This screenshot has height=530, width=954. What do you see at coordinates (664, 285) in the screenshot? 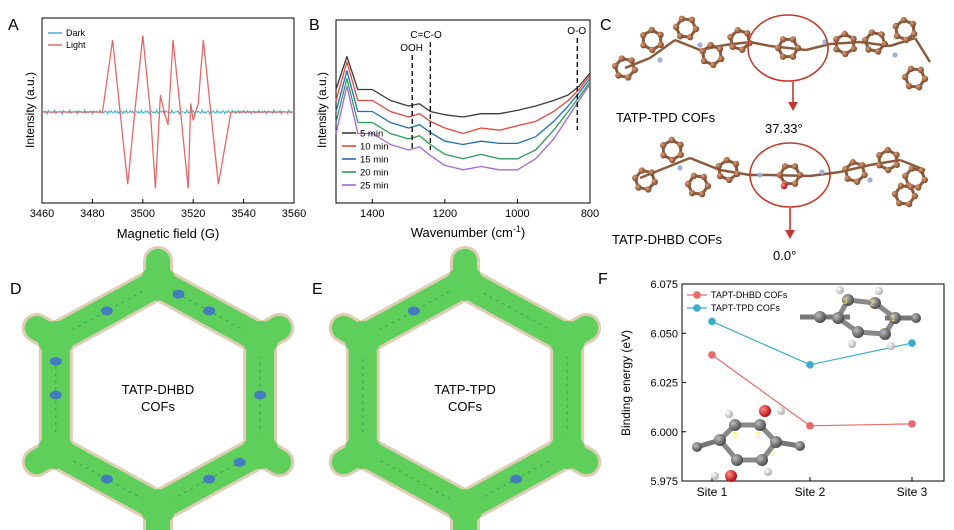
I see `panel-f-ytick-label: 6.075` at bounding box center [664, 285].